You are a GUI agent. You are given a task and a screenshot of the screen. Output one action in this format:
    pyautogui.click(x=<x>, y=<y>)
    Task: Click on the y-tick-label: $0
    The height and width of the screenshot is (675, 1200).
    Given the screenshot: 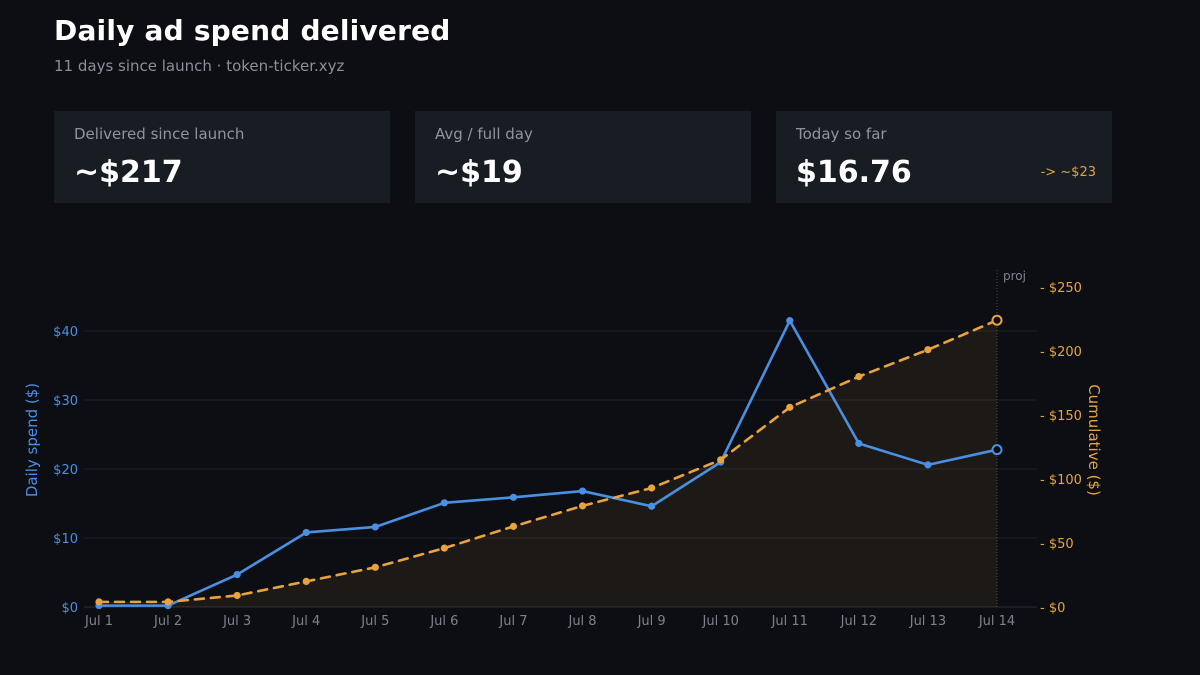 What is the action you would take?
    pyautogui.click(x=69, y=608)
    